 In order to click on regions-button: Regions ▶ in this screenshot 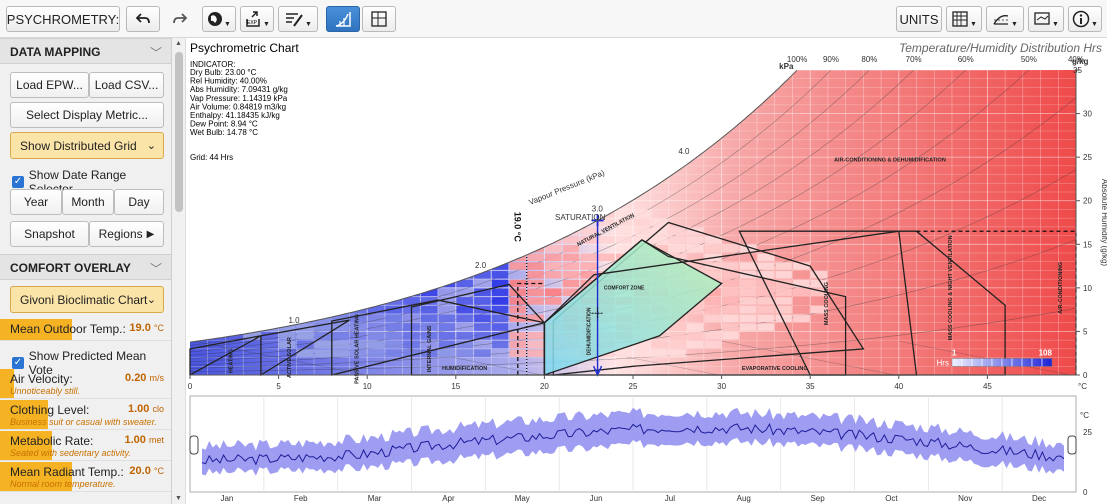, I will do `click(126, 234)`.